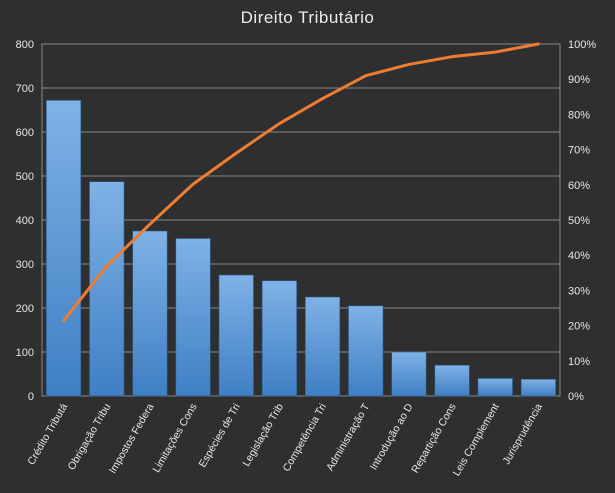 This screenshot has width=615, height=493. Describe the element at coordinates (25, 221) in the screenshot. I see `y-tick-label: 400` at that location.